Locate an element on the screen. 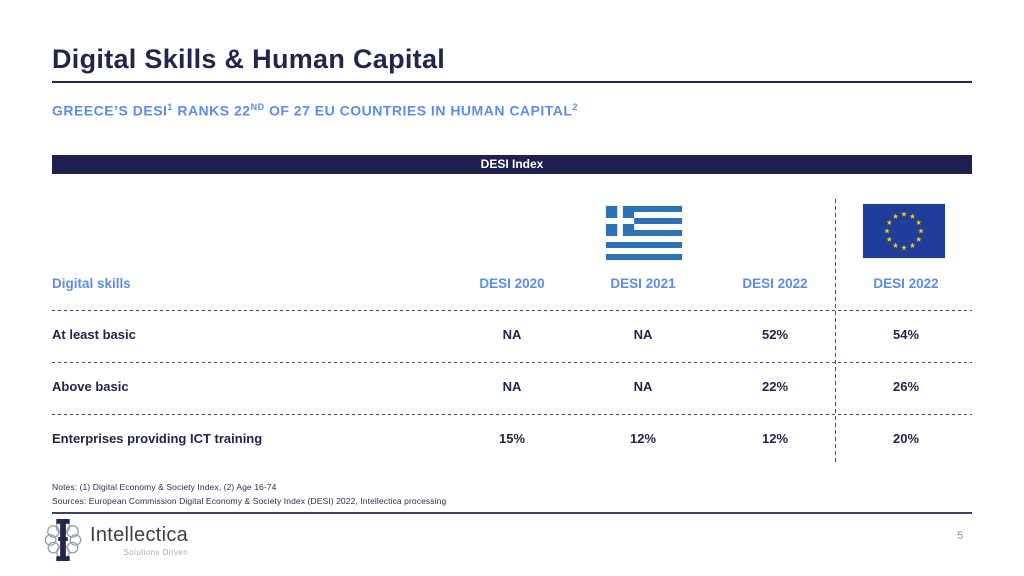  page-number: 5 is located at coordinates (960, 536).